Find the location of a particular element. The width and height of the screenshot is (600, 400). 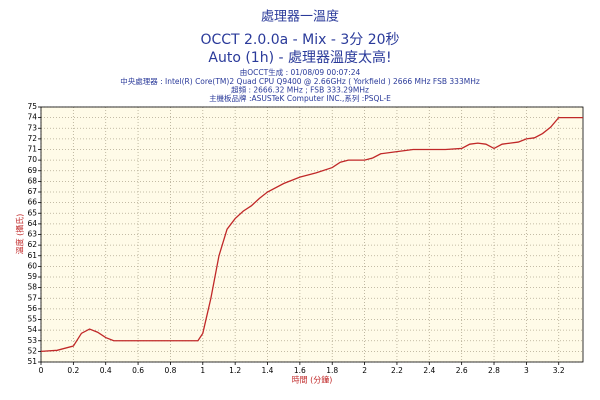

x-tick-label: 0.2 is located at coordinates (73, 370).